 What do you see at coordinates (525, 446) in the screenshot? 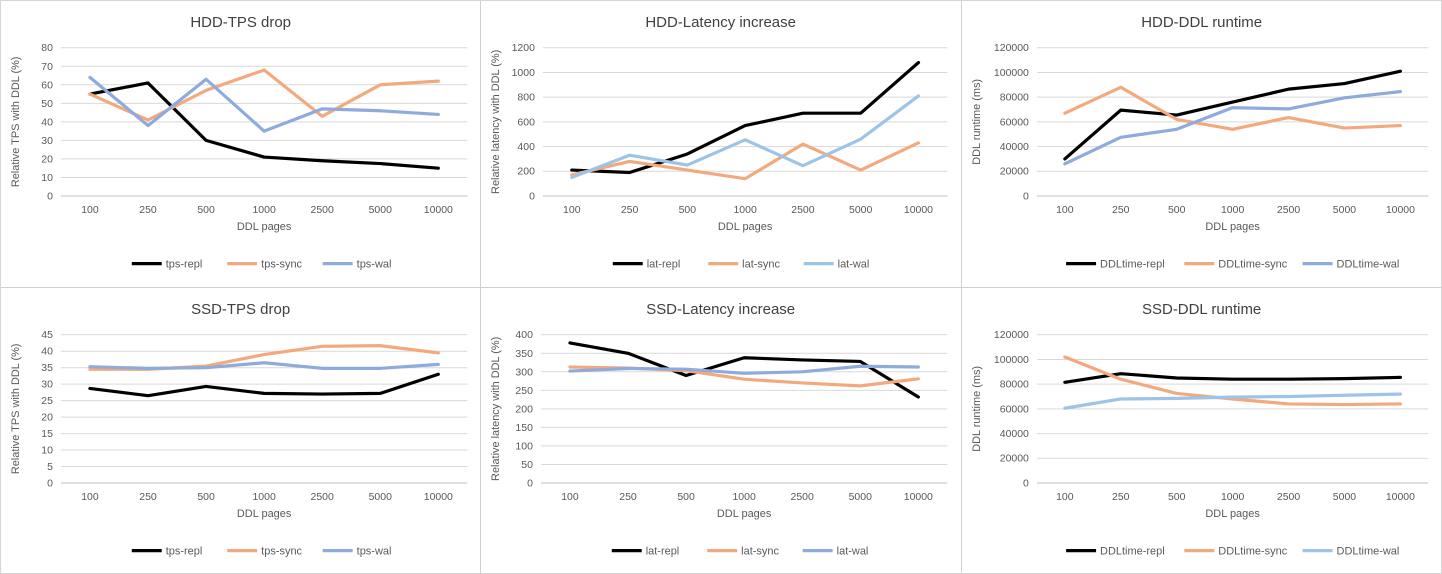
I see `y-tick-label: 100` at bounding box center [525, 446].